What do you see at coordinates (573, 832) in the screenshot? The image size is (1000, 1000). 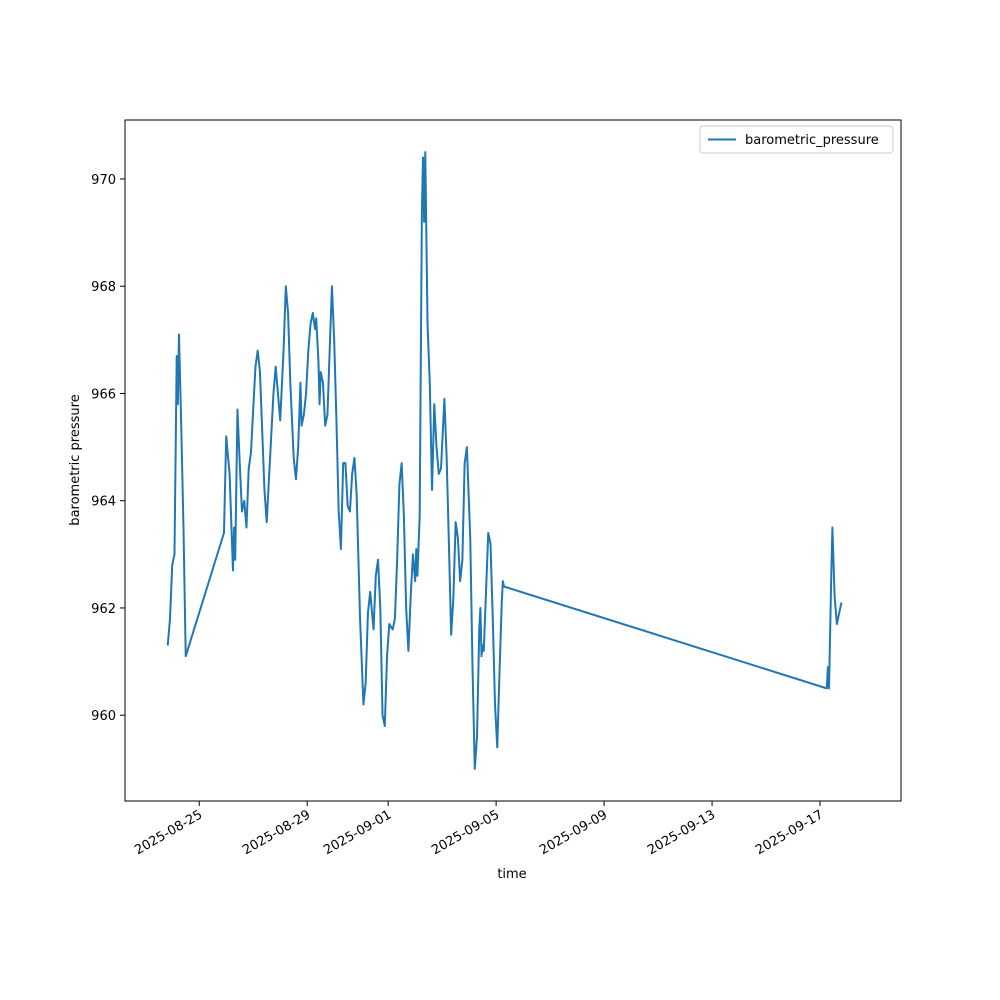 I see `x-tick-label: 2025-09-09` at bounding box center [573, 832].